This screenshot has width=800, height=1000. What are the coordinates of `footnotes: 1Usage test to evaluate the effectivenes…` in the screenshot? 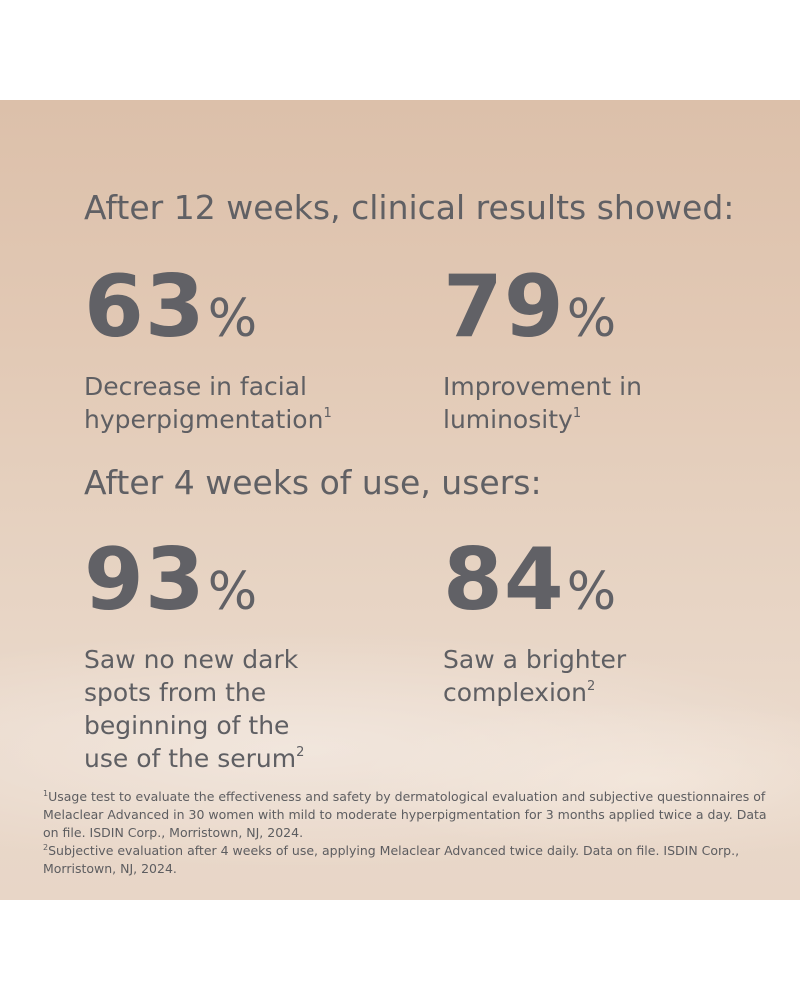 It's located at (405, 833).